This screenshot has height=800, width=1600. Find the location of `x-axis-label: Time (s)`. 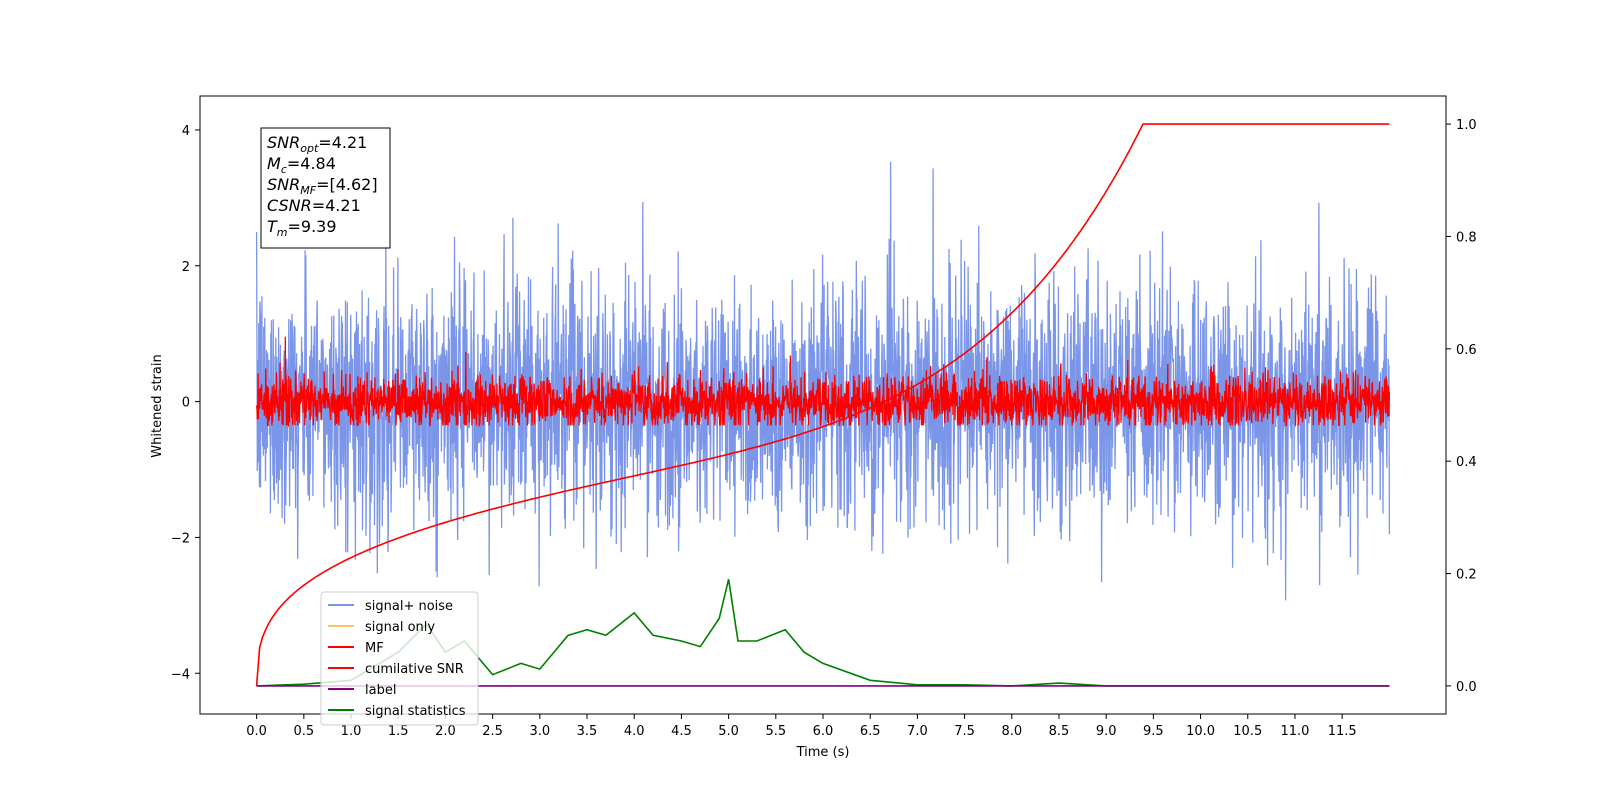

x-axis-label: Time (s) is located at coordinates (823, 752).